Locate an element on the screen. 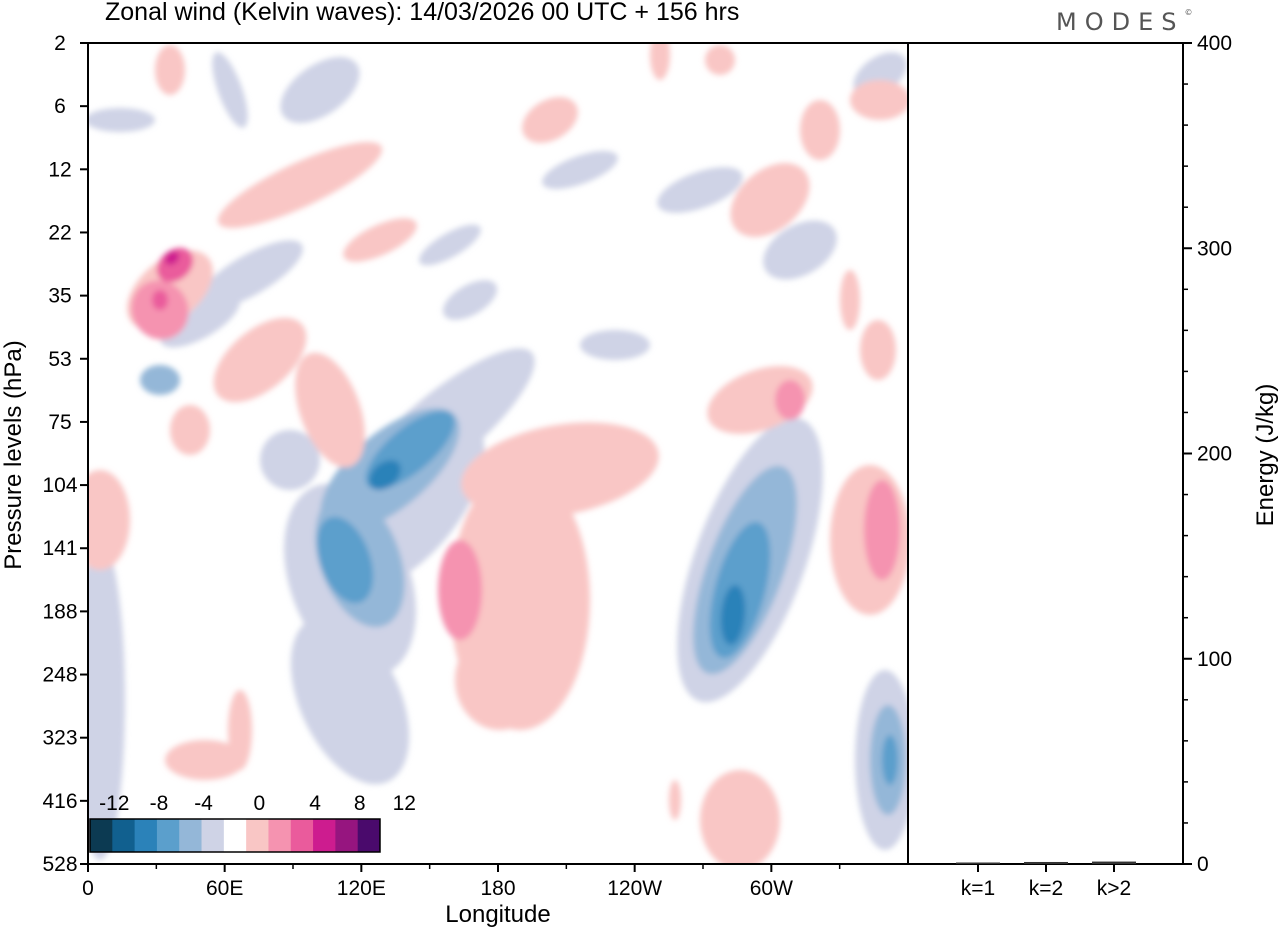 This screenshot has width=1280, height=930. x-tick-label: 60W is located at coordinates (771, 888).